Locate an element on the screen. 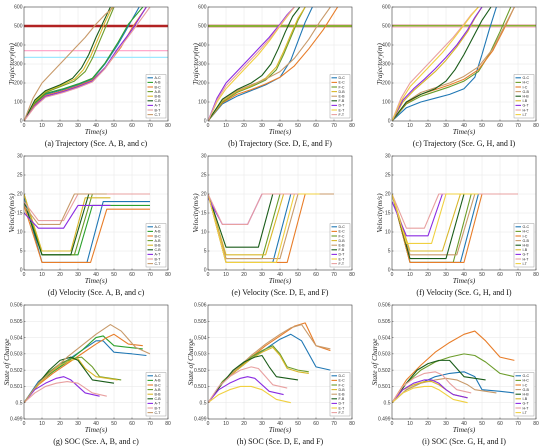 The width and height of the screenshot is (550, 447). series-line-G-C is located at coordinates (444, 64).